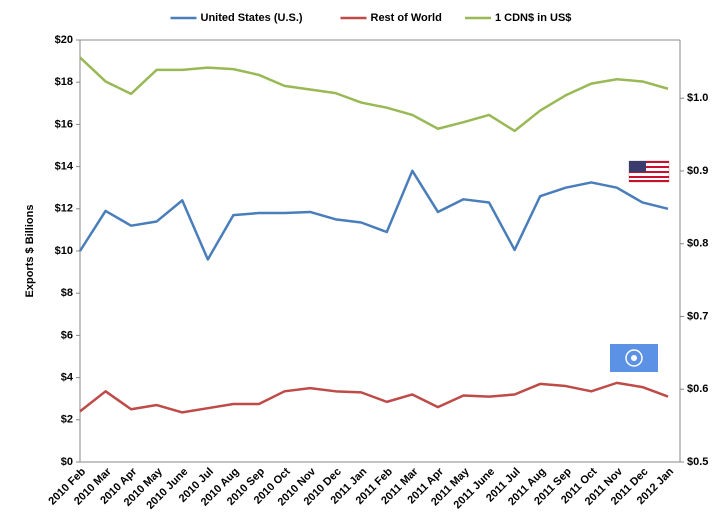 The width and height of the screenshot is (714, 520). Describe the element at coordinates (30, 251) in the screenshot. I see `y-axis-label: Exports $ Billions` at that location.